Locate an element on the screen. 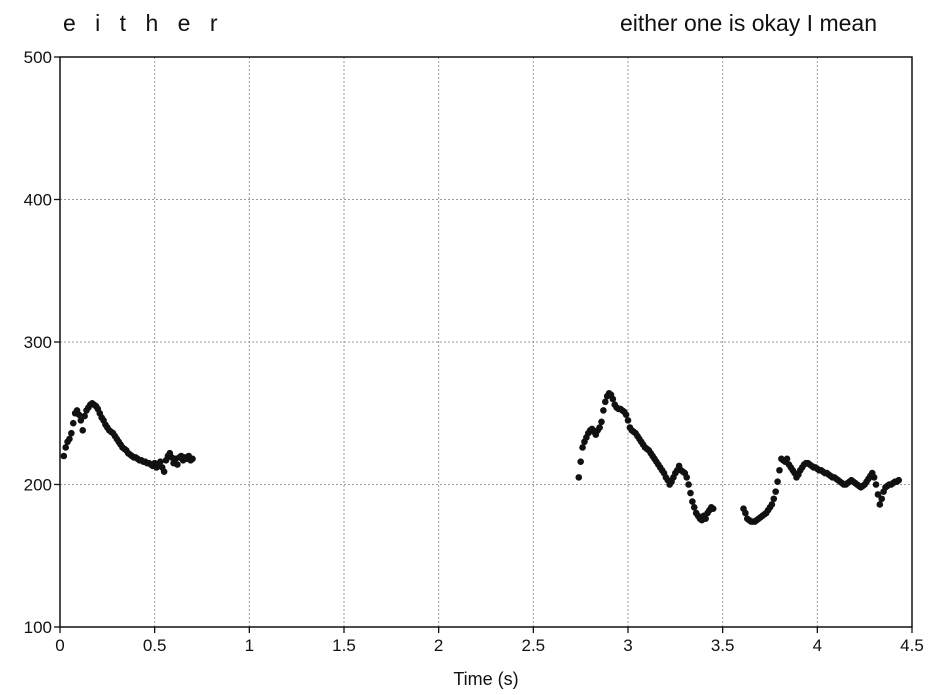  annotation-left: e i t h e r is located at coordinates (143, 23).